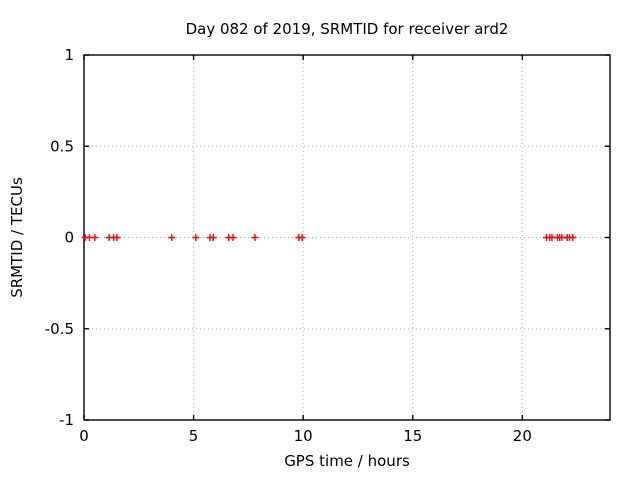 The width and height of the screenshot is (640, 480). I want to click on y-tick-label: 0.5, so click(62, 146).